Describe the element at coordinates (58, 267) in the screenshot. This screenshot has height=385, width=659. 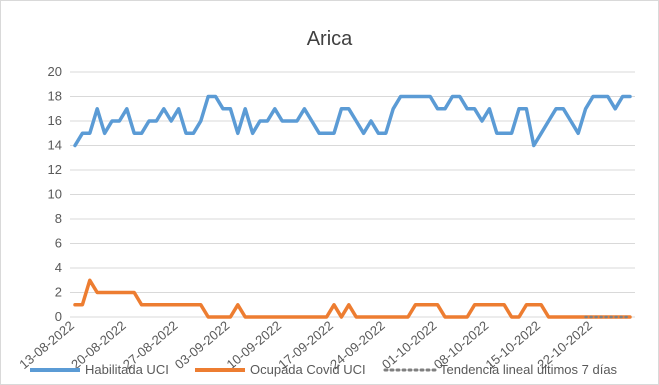
I see `y-tick-label: 4` at that location.